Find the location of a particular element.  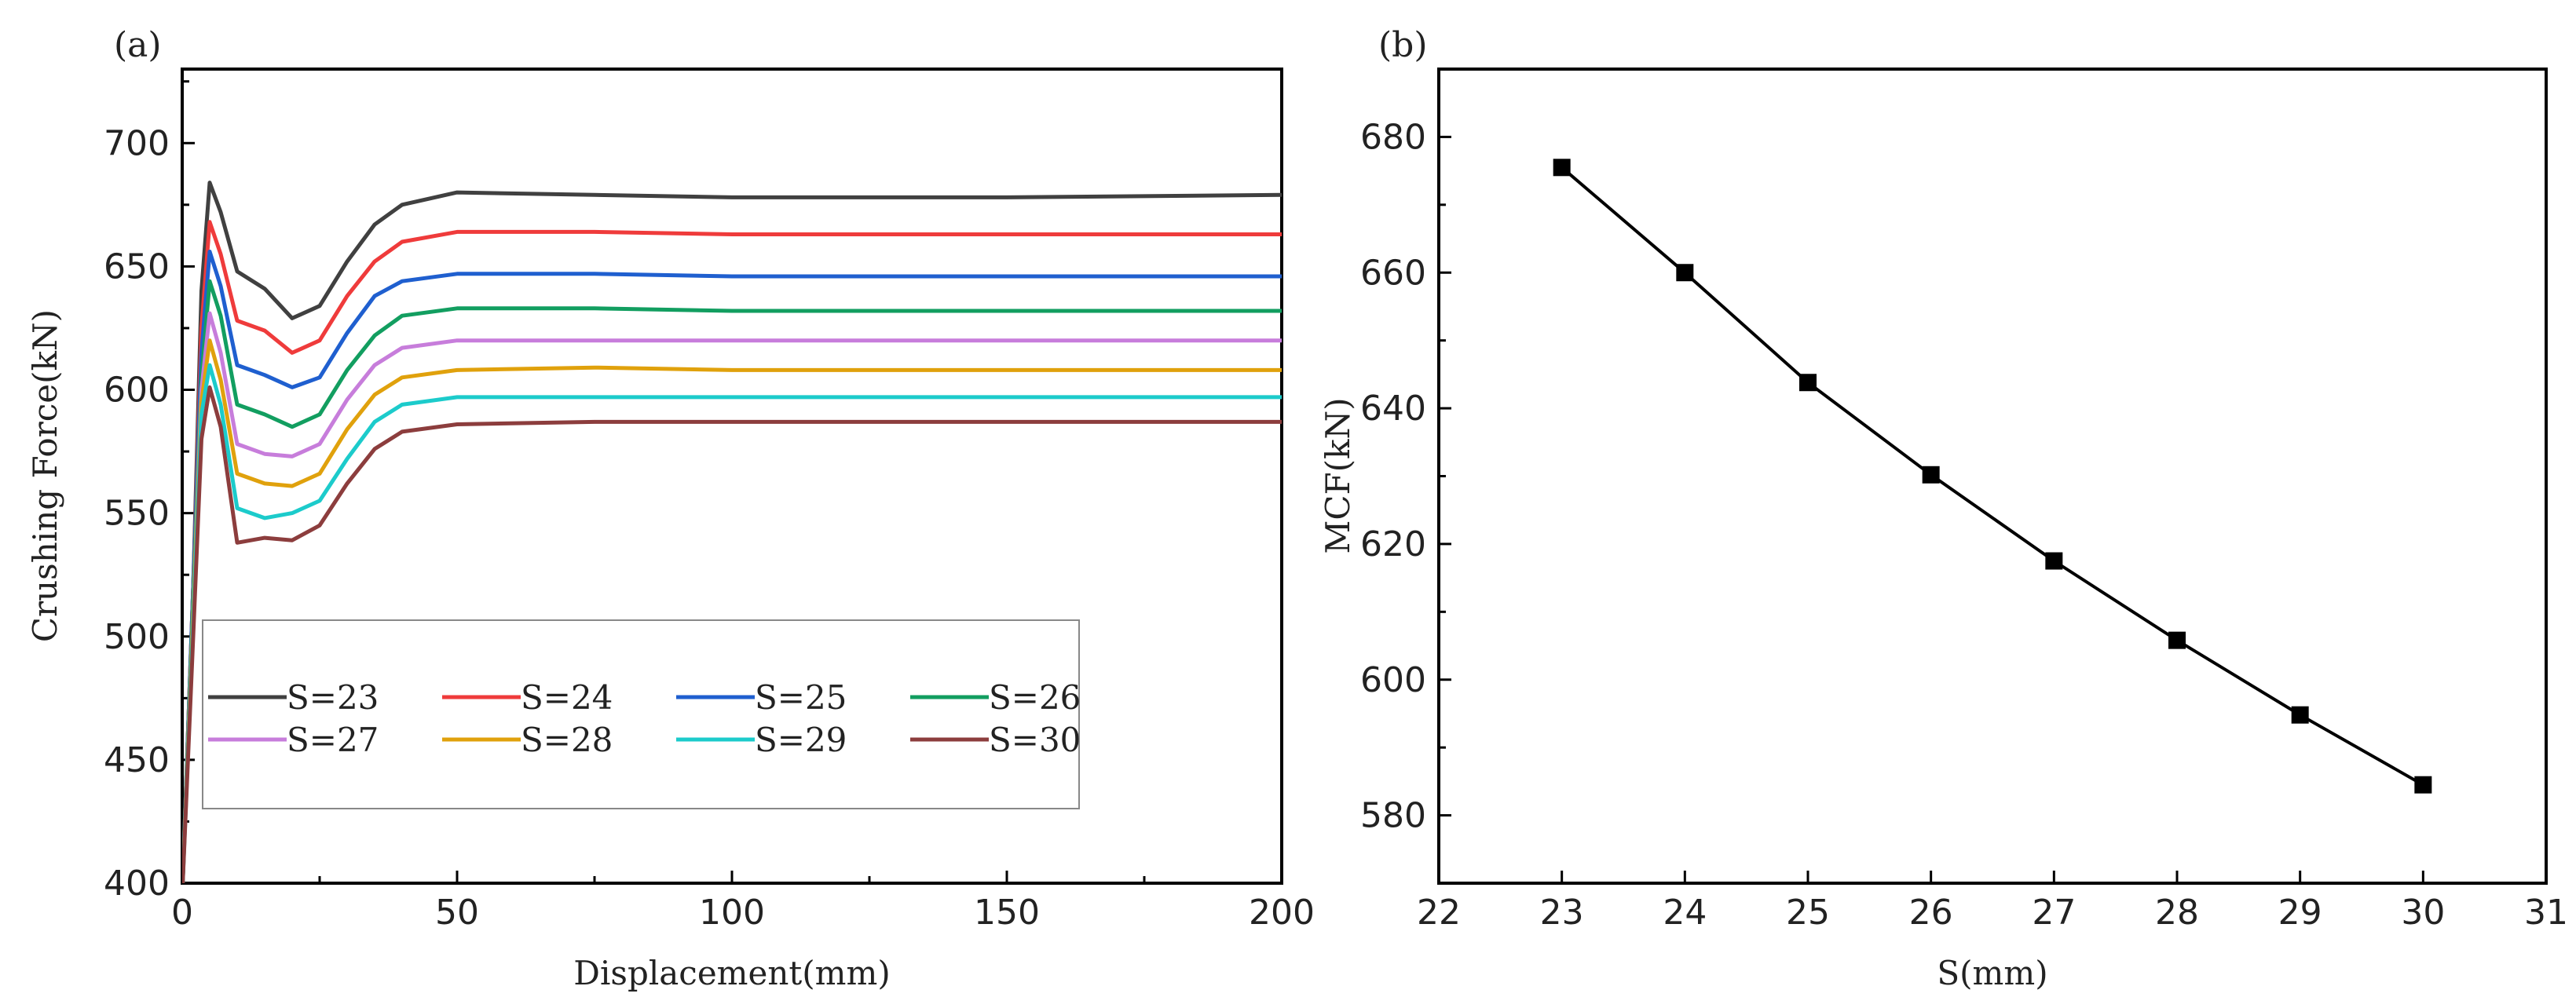

panel-a-legend: S=23 S=24 S=25 S=26 S=27 S=28 S=29 S=30 is located at coordinates (642, 714).